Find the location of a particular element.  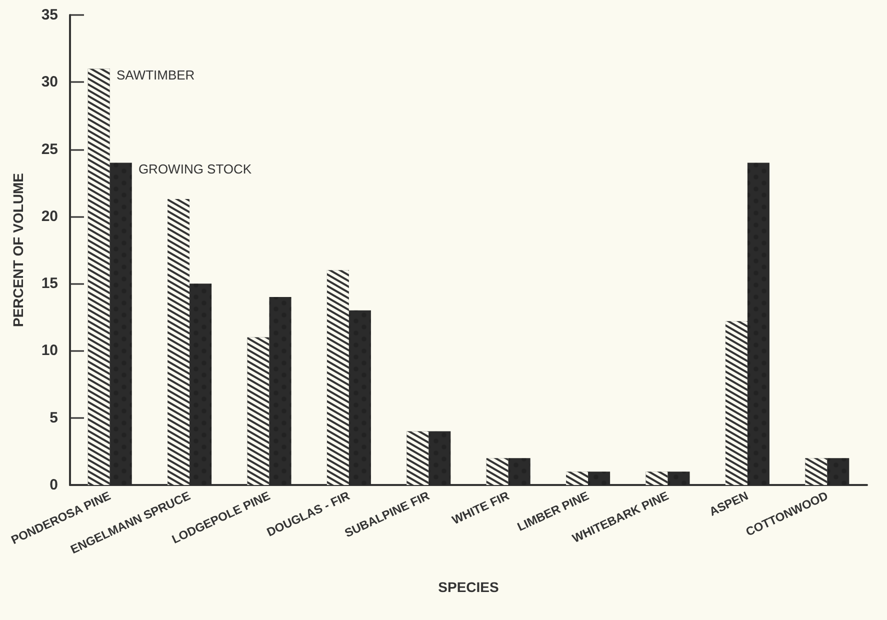

y-tick-label: 0 is located at coordinates (54, 485).